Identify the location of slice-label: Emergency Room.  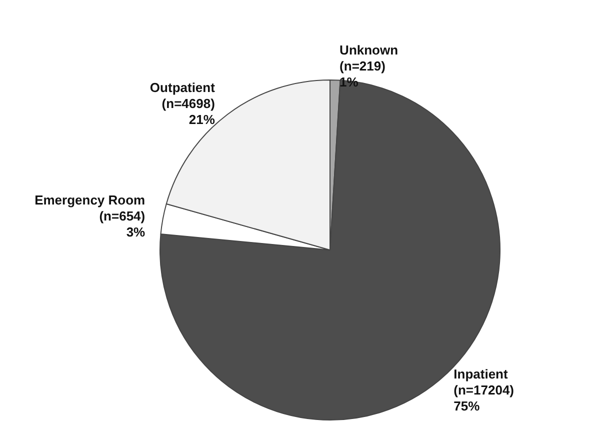
(90, 200).